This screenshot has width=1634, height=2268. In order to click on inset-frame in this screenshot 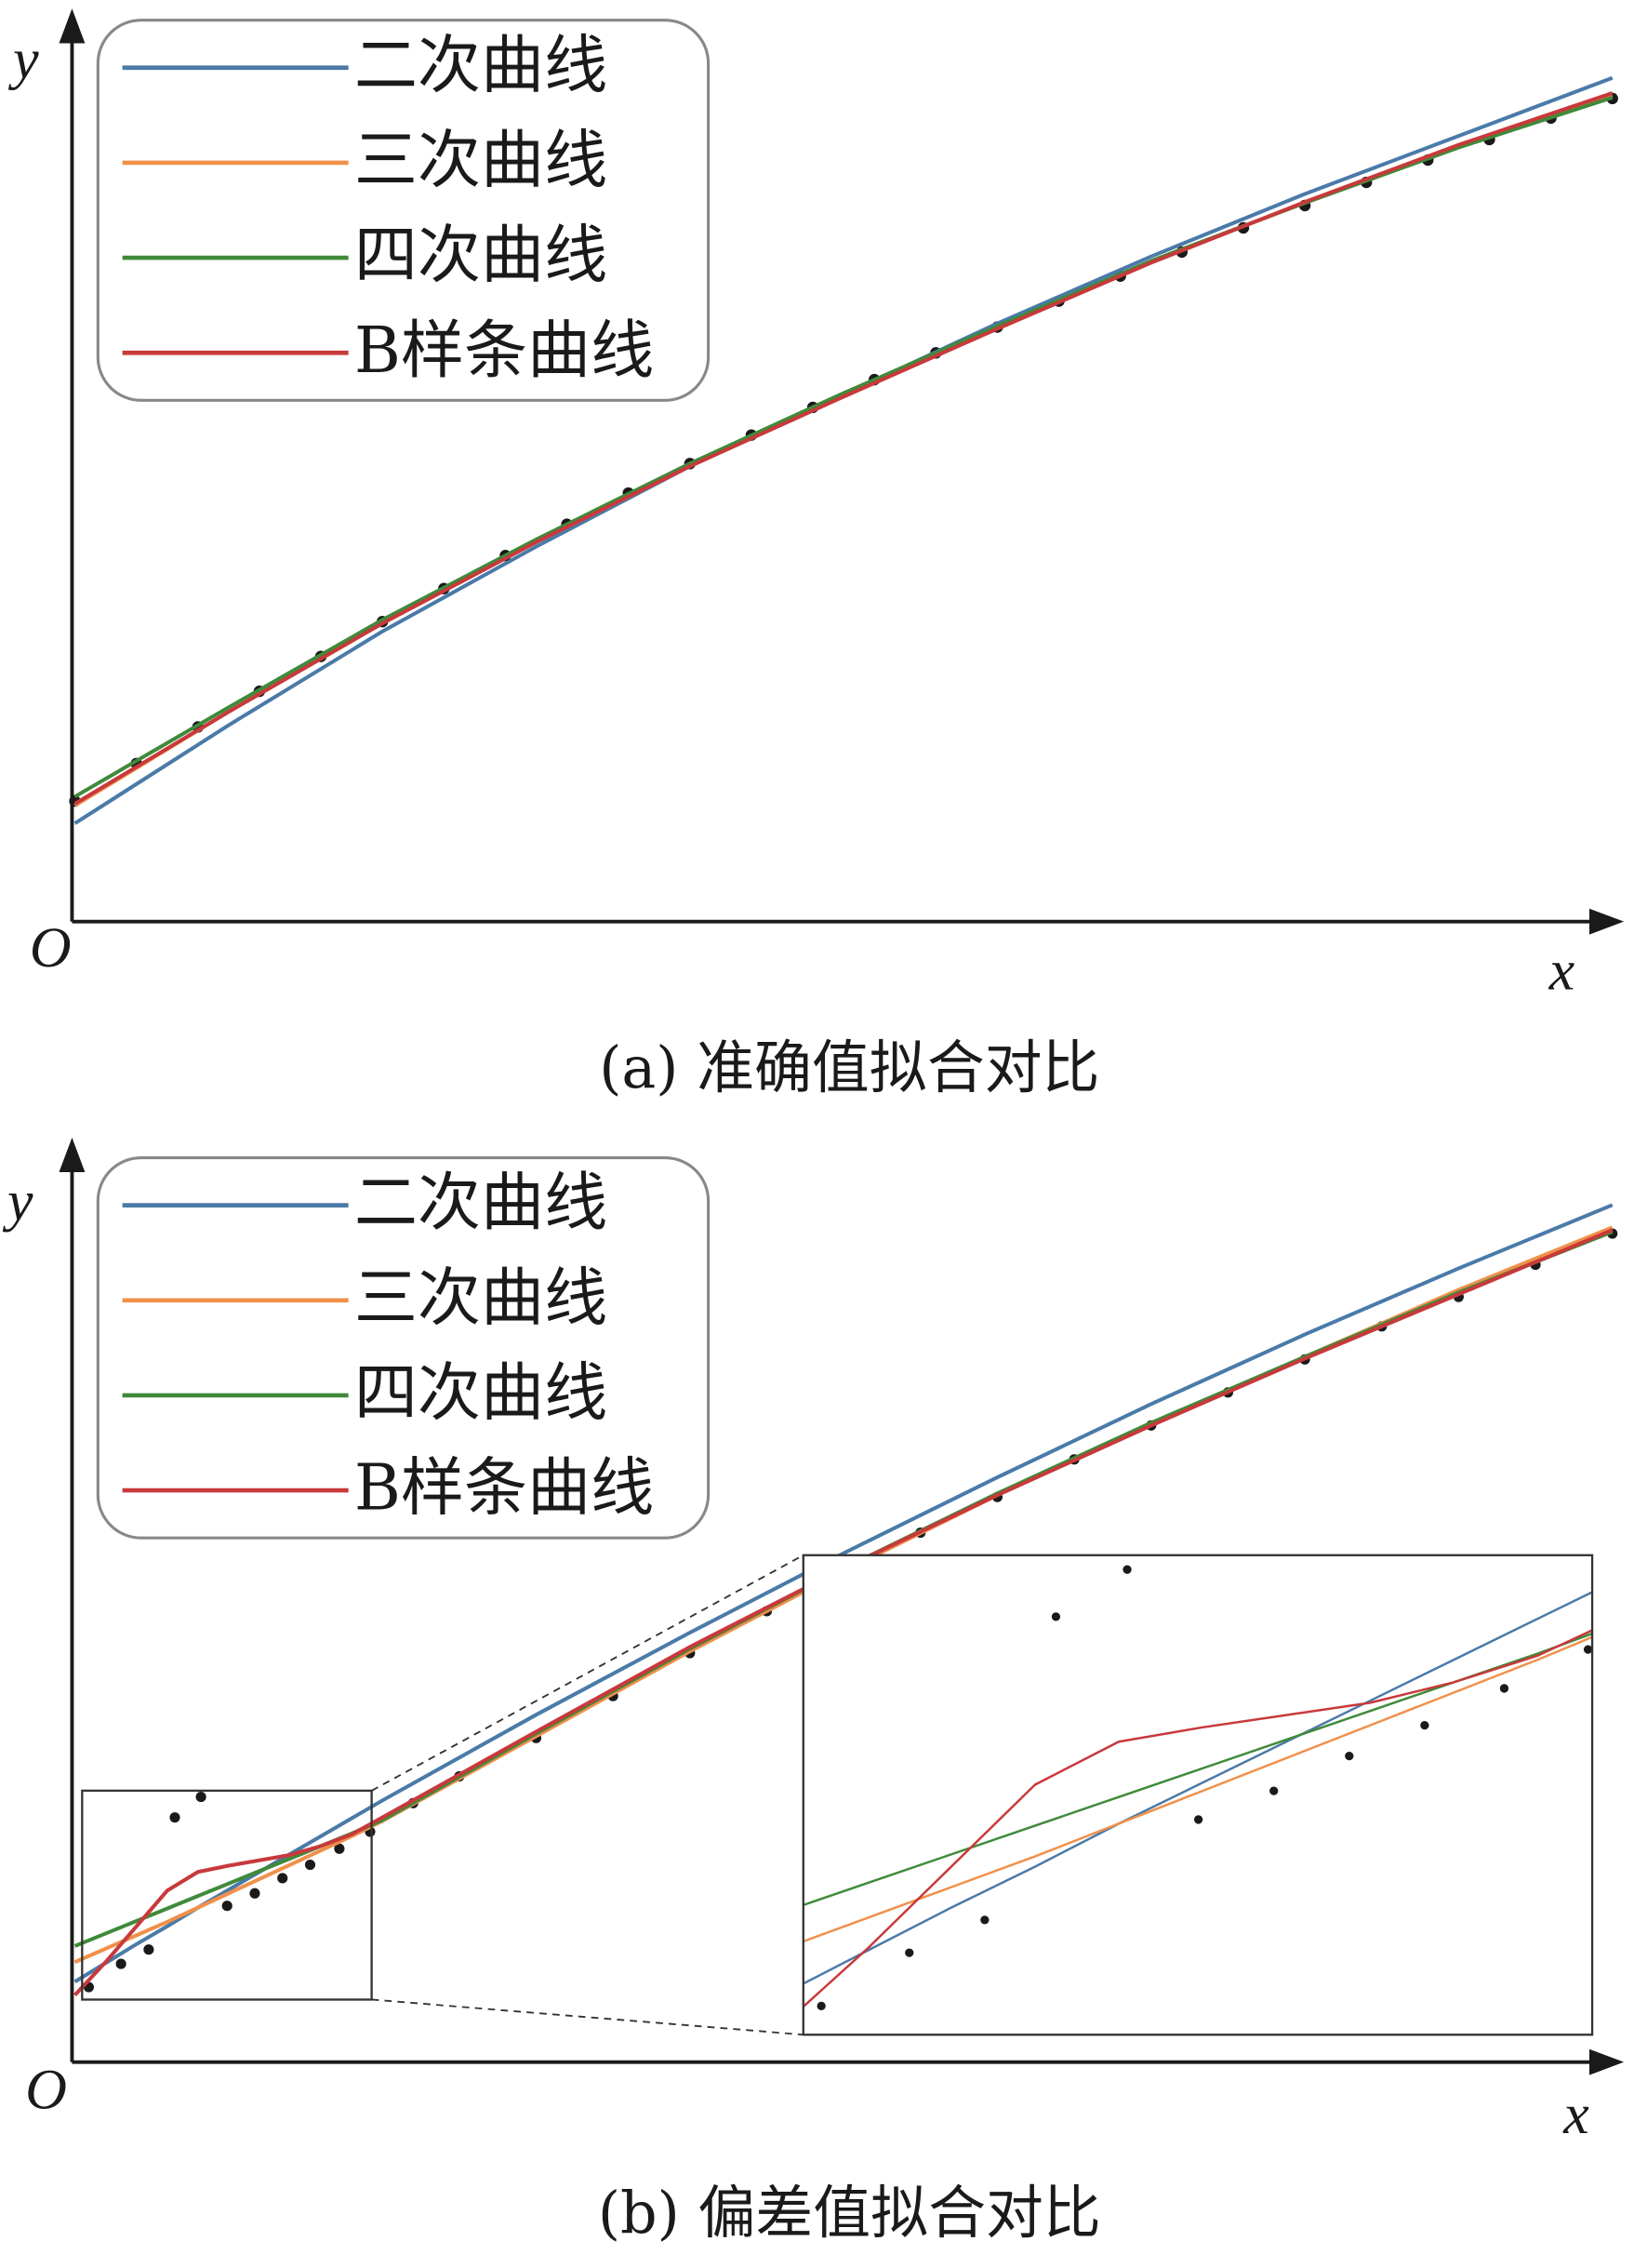, I will do `click(1198, 1795)`.